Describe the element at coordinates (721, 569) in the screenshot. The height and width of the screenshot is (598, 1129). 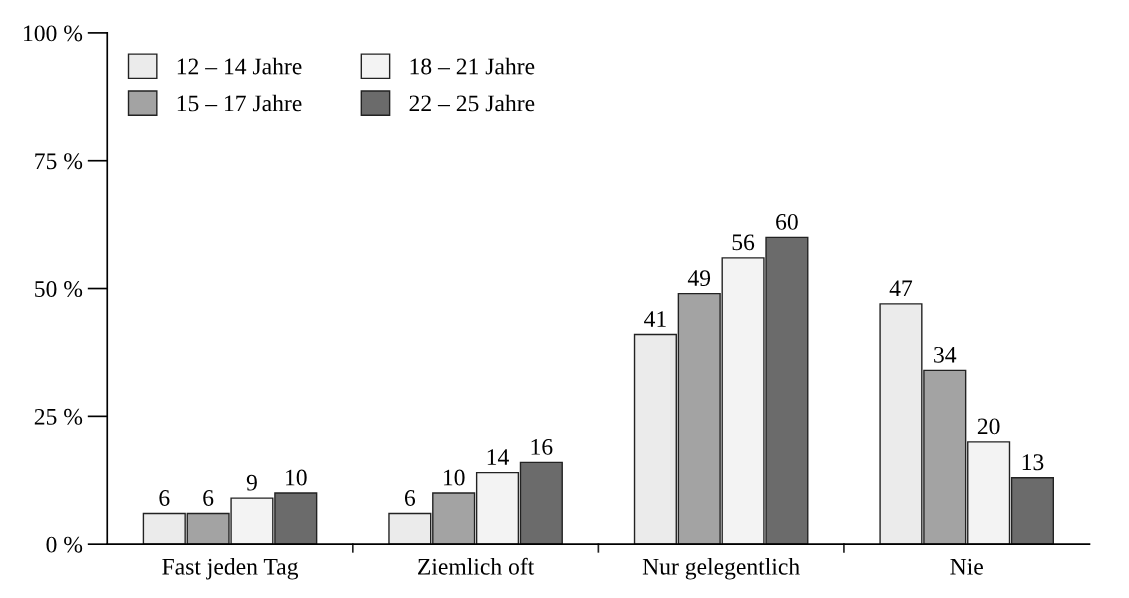
I see `x-tick-label: Nur gelegentlich` at that location.